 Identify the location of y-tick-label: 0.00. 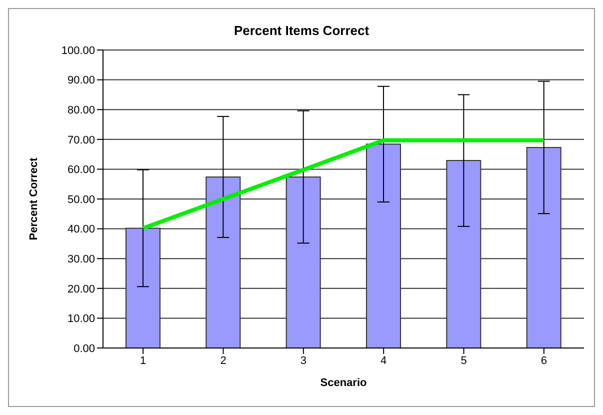
(84, 348).